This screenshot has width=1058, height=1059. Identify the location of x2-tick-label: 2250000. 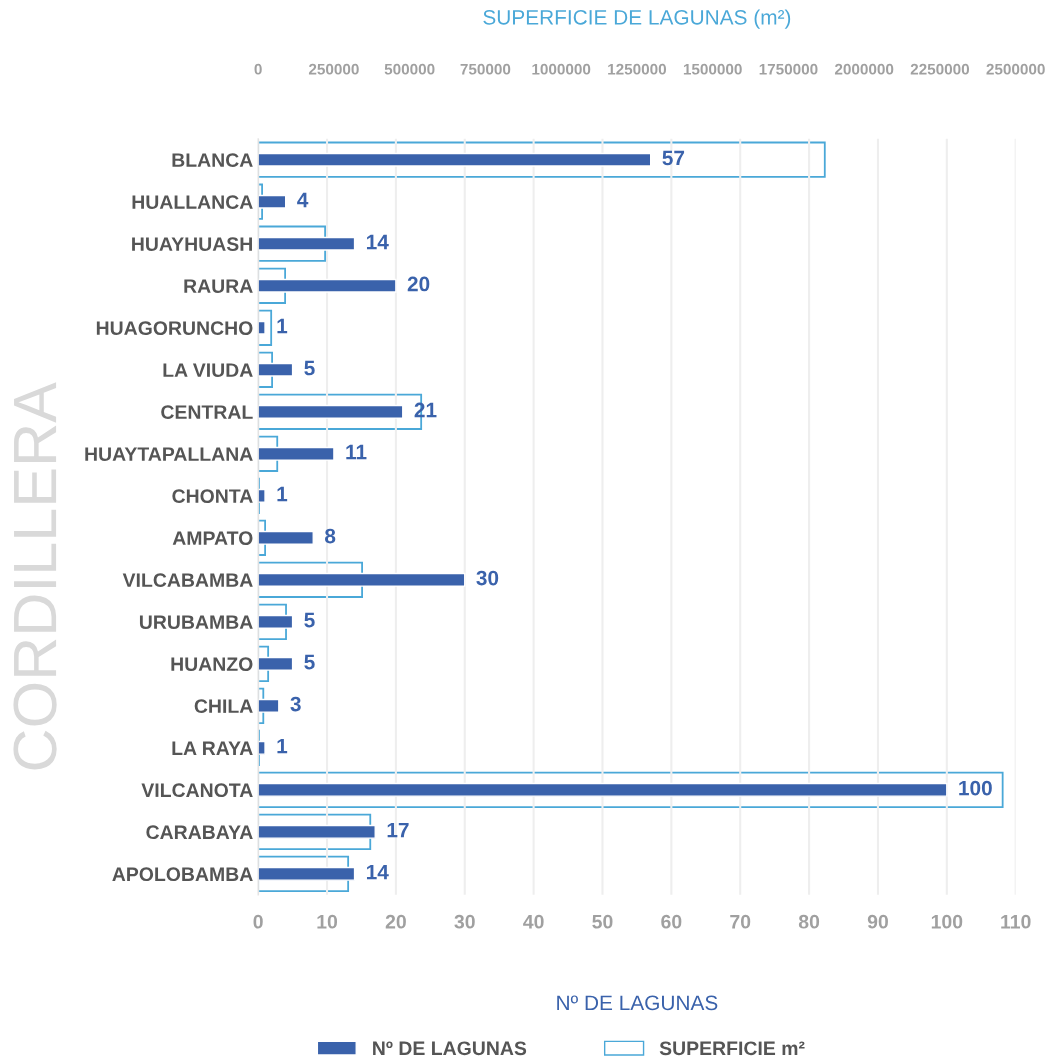
(940, 69).